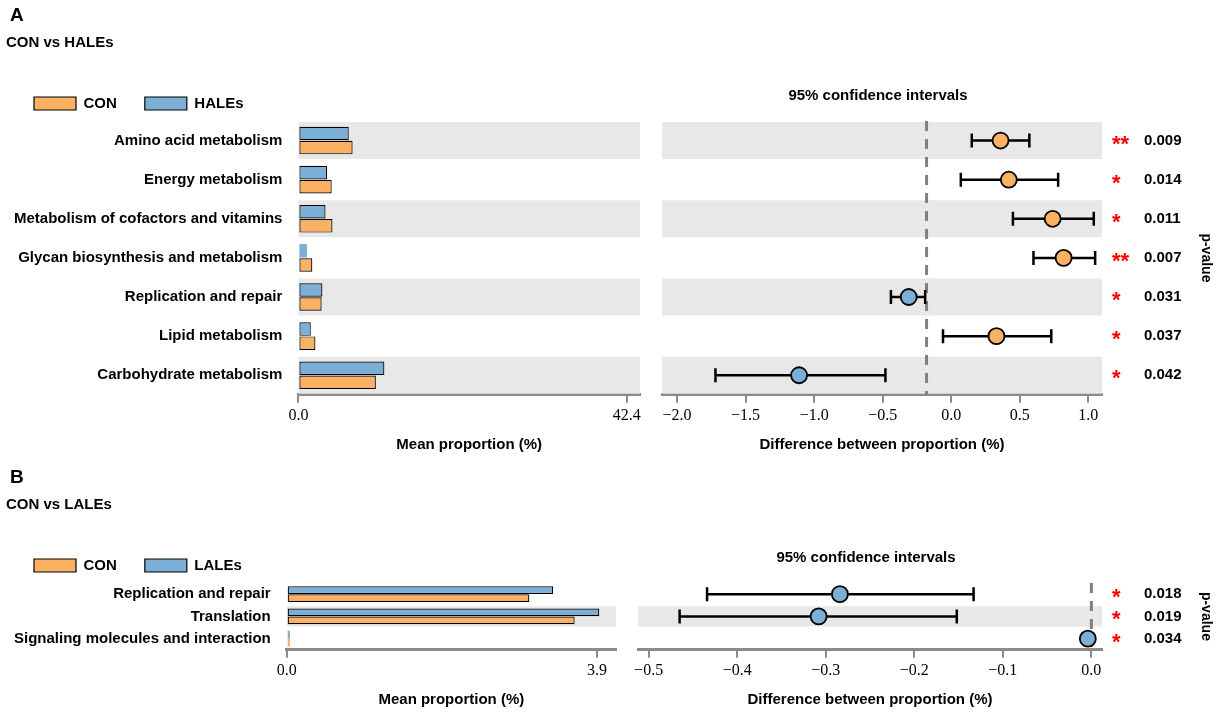 The width and height of the screenshot is (1220, 713). I want to click on y-tick-label: Lipid metabolism, so click(221, 335).